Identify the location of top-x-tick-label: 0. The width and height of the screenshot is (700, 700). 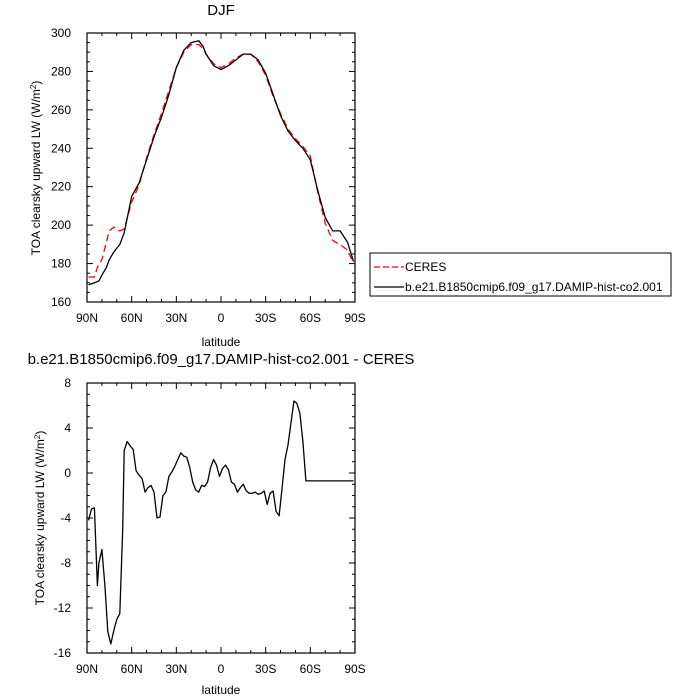
(221, 318).